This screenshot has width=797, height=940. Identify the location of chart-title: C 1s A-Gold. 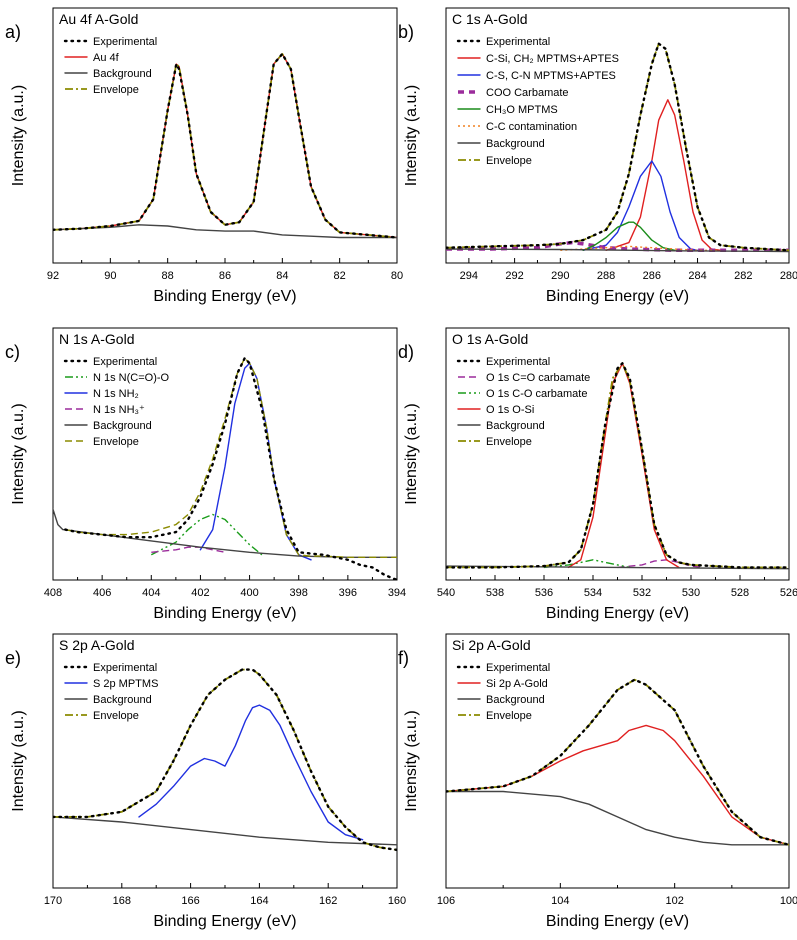
(489, 19).